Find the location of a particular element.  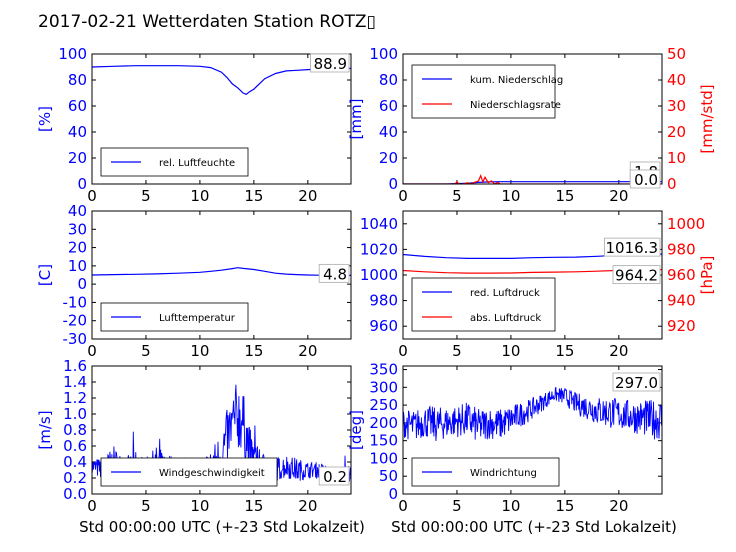

last-value-label: 88.9 is located at coordinates (330, 64).